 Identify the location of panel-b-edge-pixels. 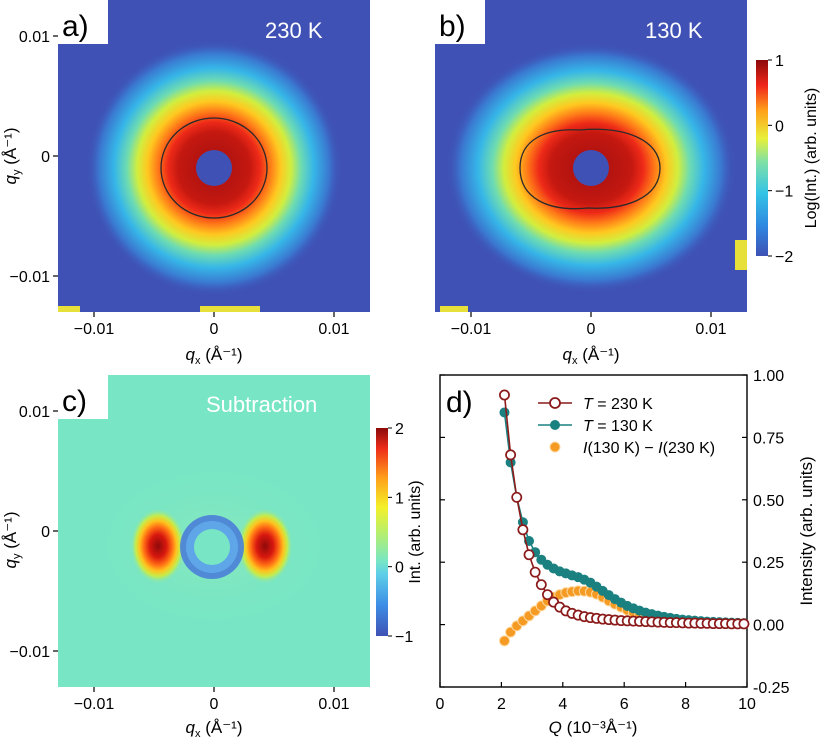
(454, 309).